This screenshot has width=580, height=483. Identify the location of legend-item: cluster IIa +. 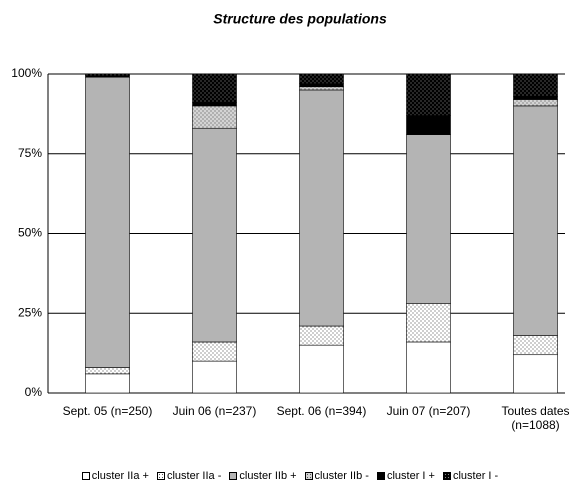
(115, 476).